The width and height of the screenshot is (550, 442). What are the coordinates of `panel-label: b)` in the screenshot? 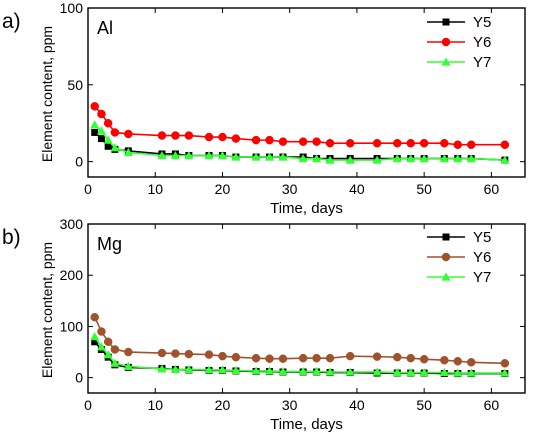 It's located at (11, 237).